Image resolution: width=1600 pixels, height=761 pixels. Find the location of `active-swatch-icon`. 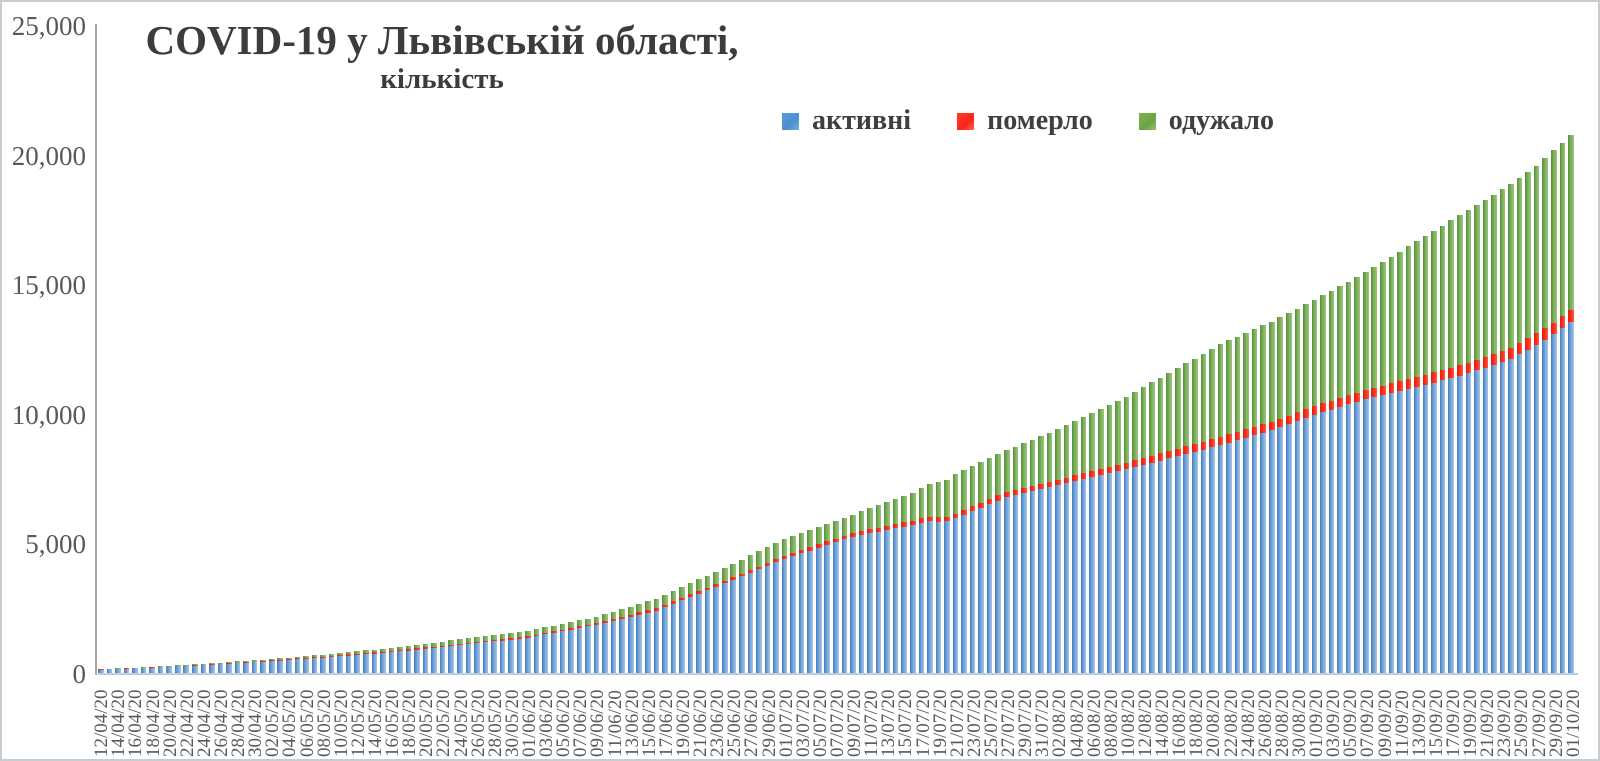

active-swatch-icon is located at coordinates (790, 121).